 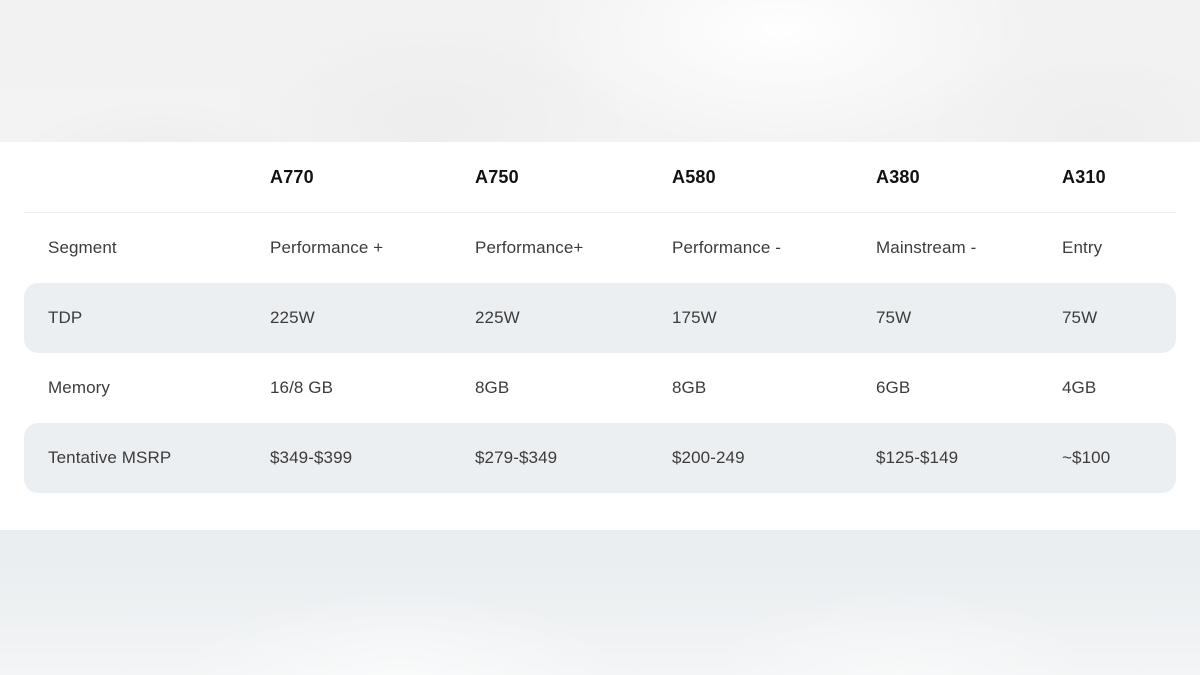 I want to click on cell-memory-a310: 4GB, so click(x=1079, y=387).